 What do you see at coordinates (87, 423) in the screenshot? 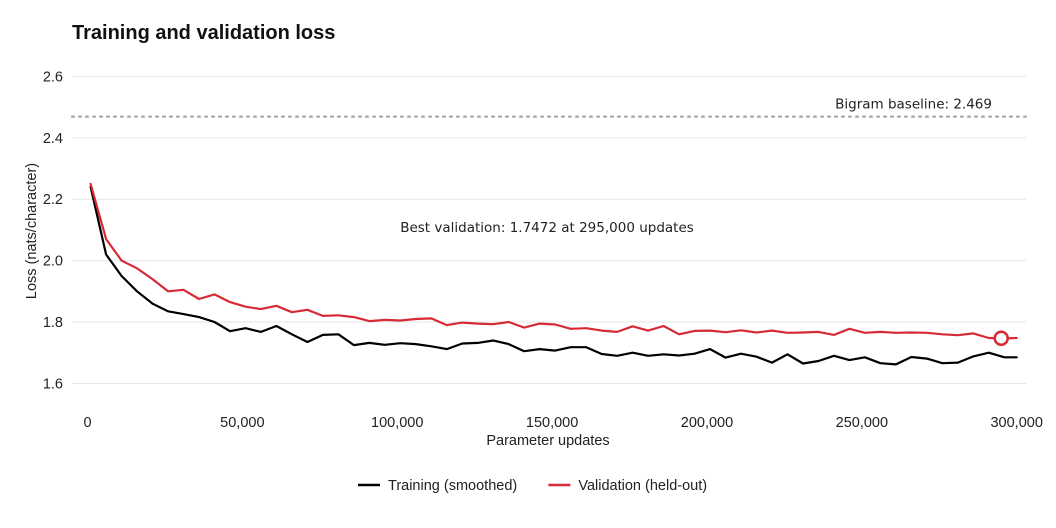
I see `x-tick-label: 0` at bounding box center [87, 423].